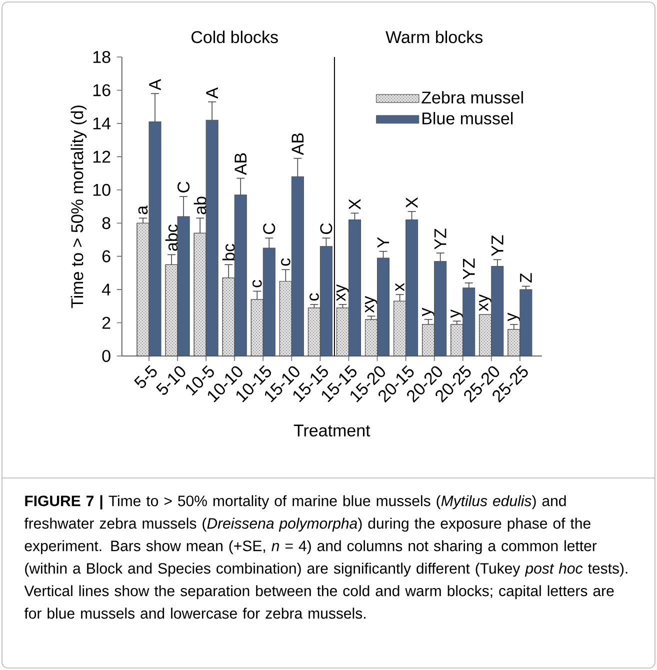 This screenshot has height=670, width=657. Describe the element at coordinates (383, 242) in the screenshot. I see `data-label: Y` at that location.